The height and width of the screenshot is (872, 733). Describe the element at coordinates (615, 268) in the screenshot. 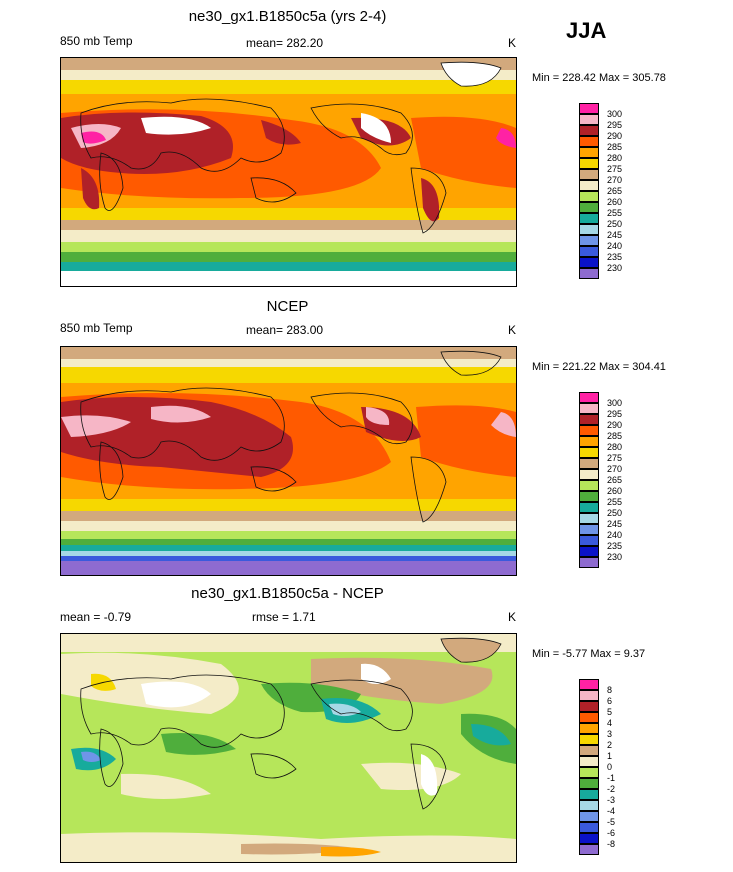

I see `labelbar-tick-label: 230` at that location.